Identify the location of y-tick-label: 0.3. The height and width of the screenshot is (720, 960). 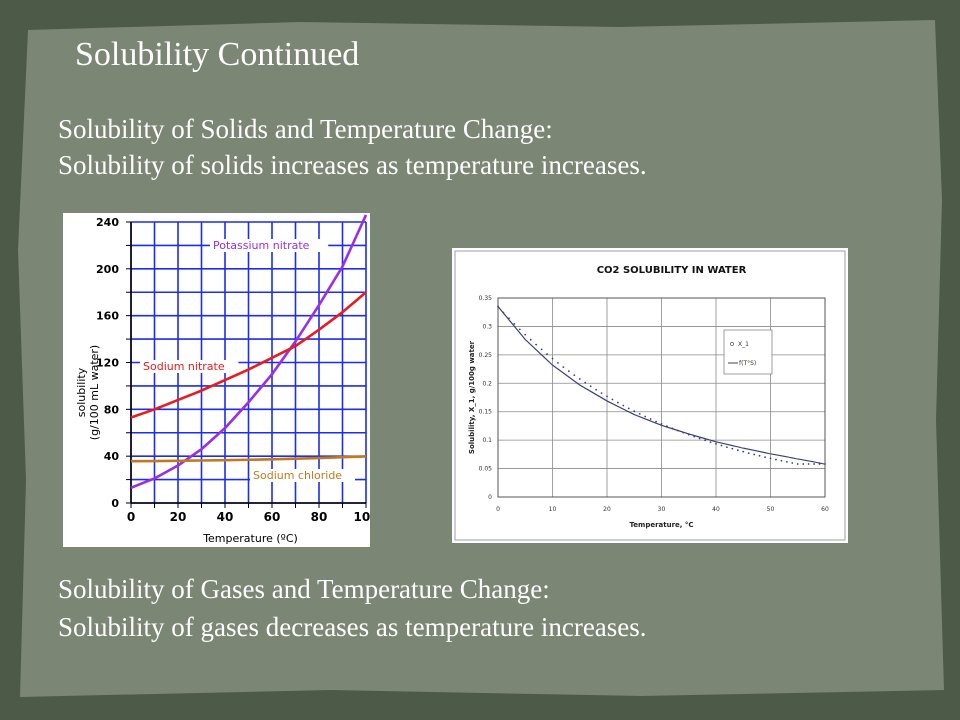
(487, 326).